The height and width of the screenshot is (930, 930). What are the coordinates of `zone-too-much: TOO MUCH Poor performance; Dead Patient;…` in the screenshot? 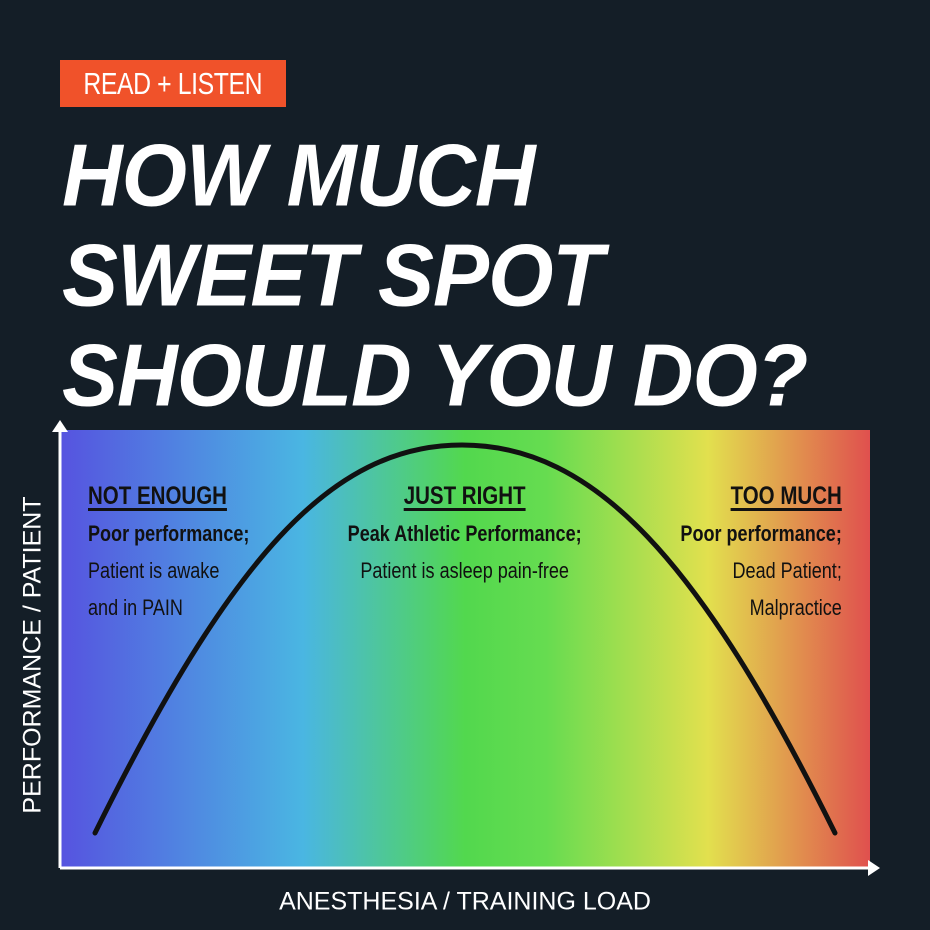 It's located at (743, 552).